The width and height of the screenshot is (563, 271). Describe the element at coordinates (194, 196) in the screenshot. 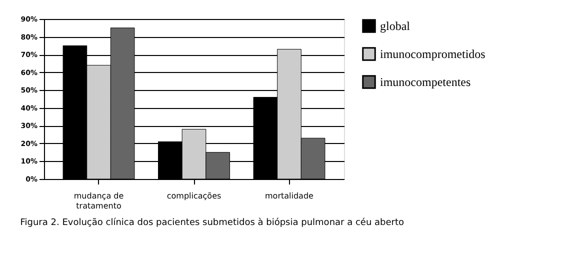

I see `x-tick-label: complicações` at that location.